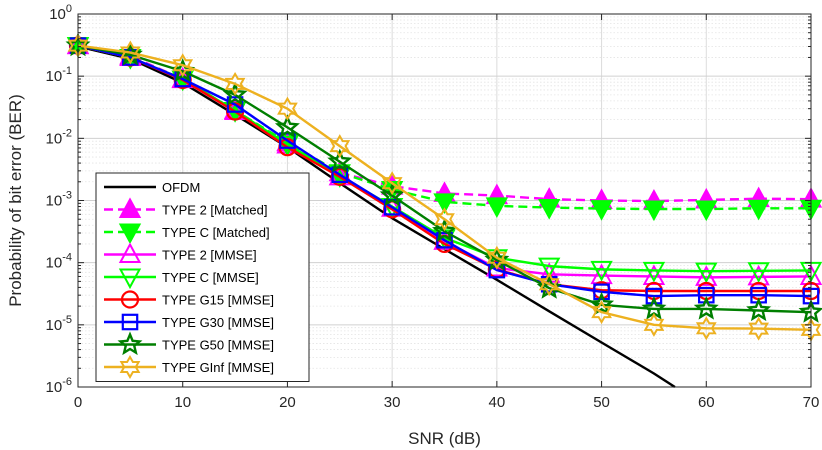  Describe the element at coordinates (15, 200) in the screenshot. I see `y-axis-title: Probability of bit error (BER)` at that location.